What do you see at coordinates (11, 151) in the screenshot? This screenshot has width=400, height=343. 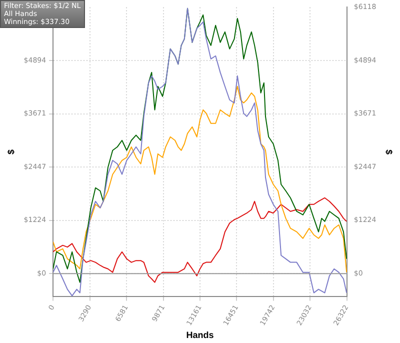 I see `y-axis-title: $` at bounding box center [11, 151].